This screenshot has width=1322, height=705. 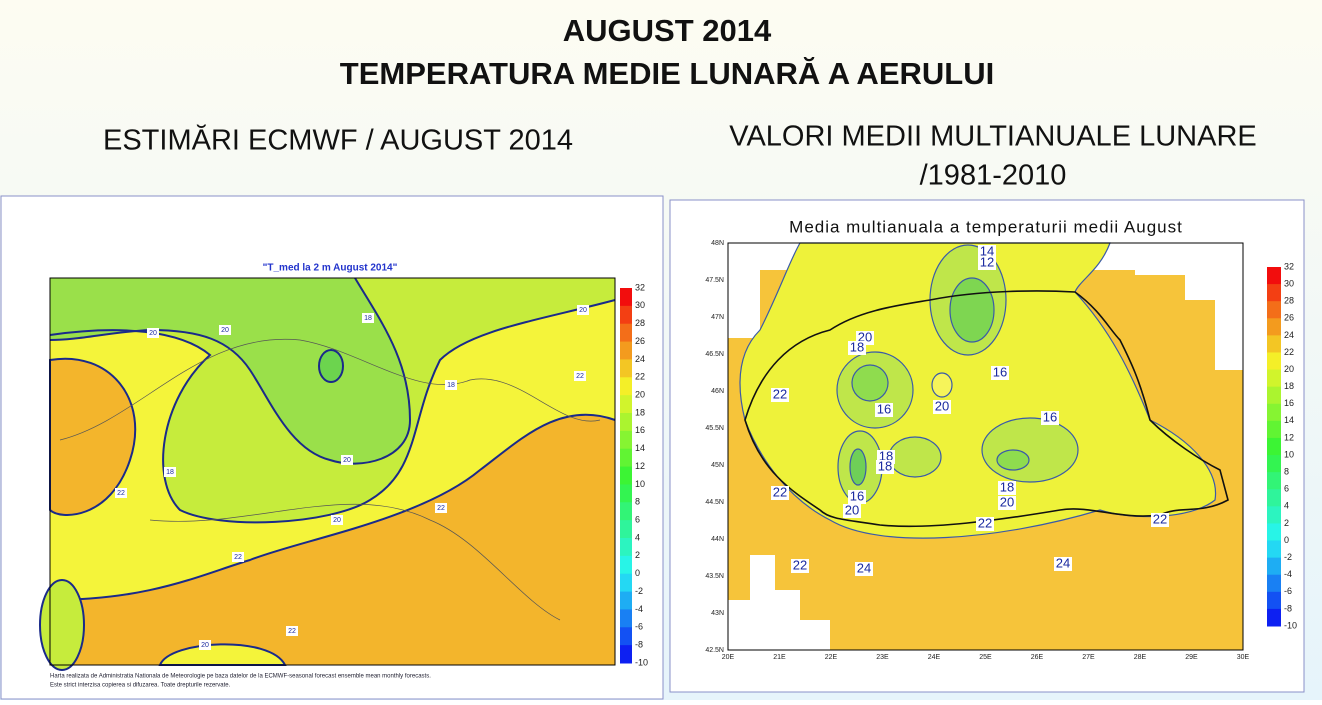 What do you see at coordinates (1289, 335) in the screenshot?
I see `colorbar-label: 24` at bounding box center [1289, 335].